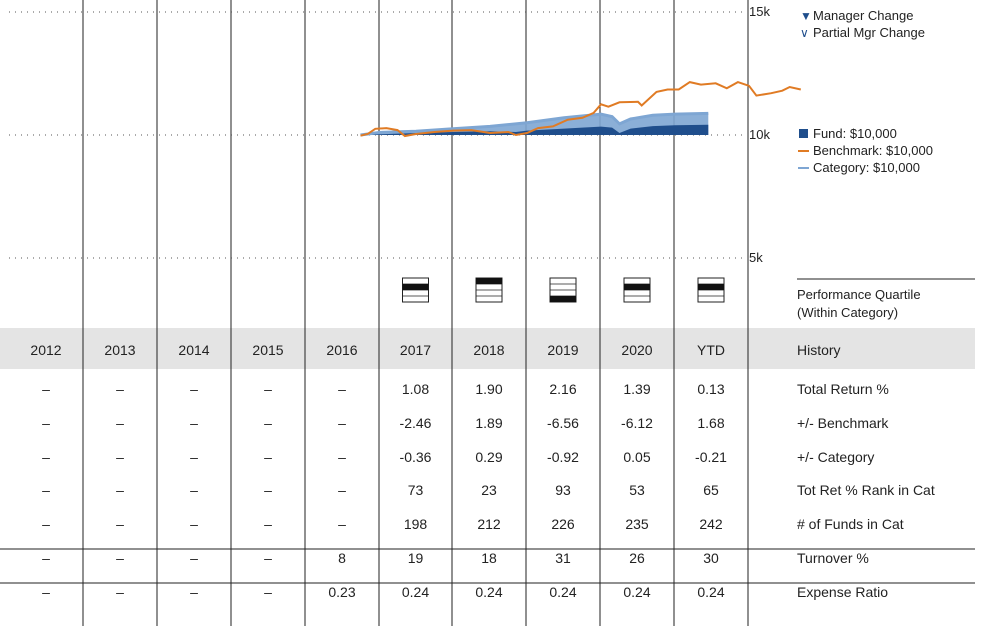 The image size is (987, 626). I want to click on table-cell: 1.90, so click(488, 389).